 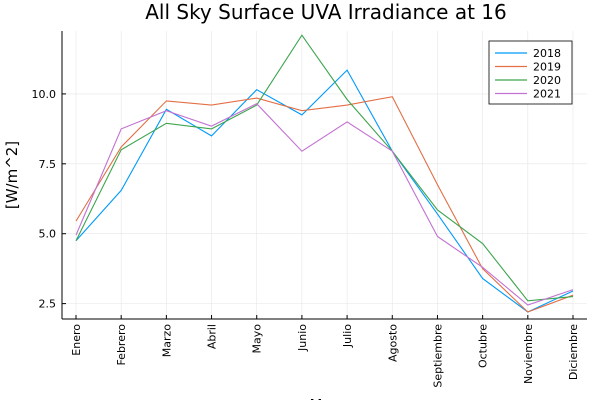 I want to click on y-axis-label: [W/m^2], so click(x=12, y=175).